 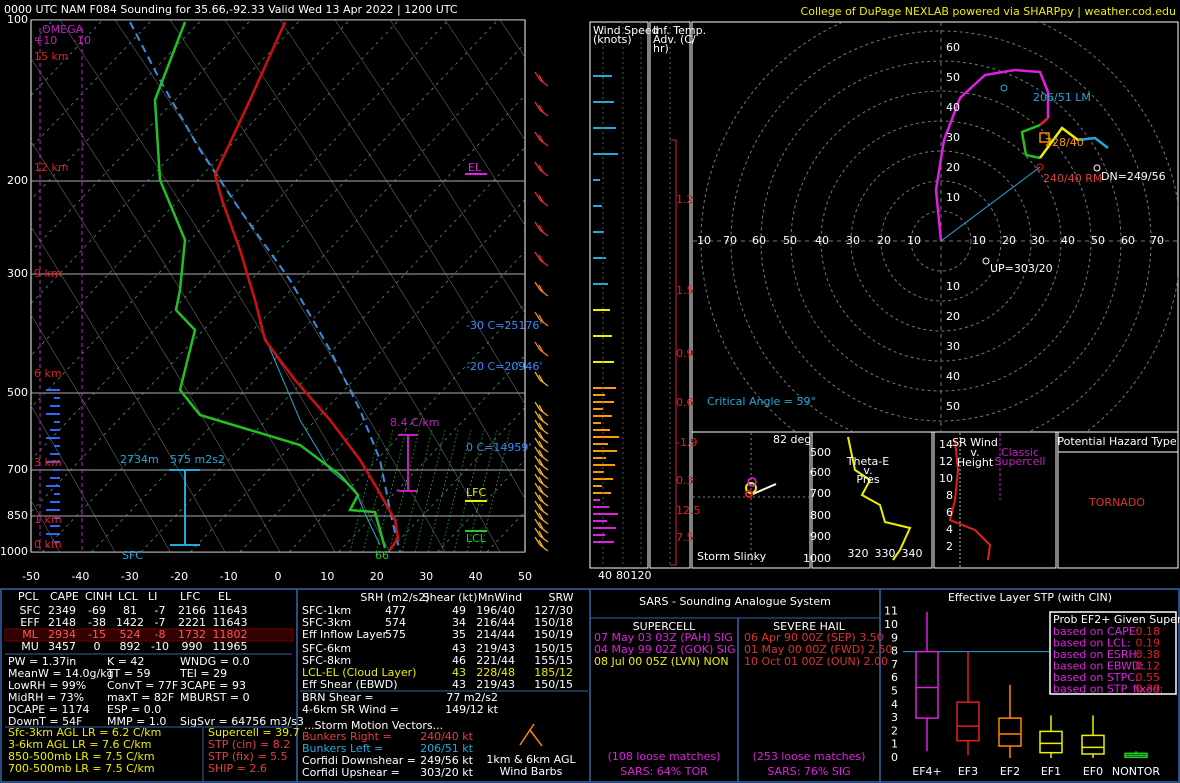 What do you see at coordinates (17, 273) in the screenshot?
I see `pressure-tick: 300` at bounding box center [17, 273].